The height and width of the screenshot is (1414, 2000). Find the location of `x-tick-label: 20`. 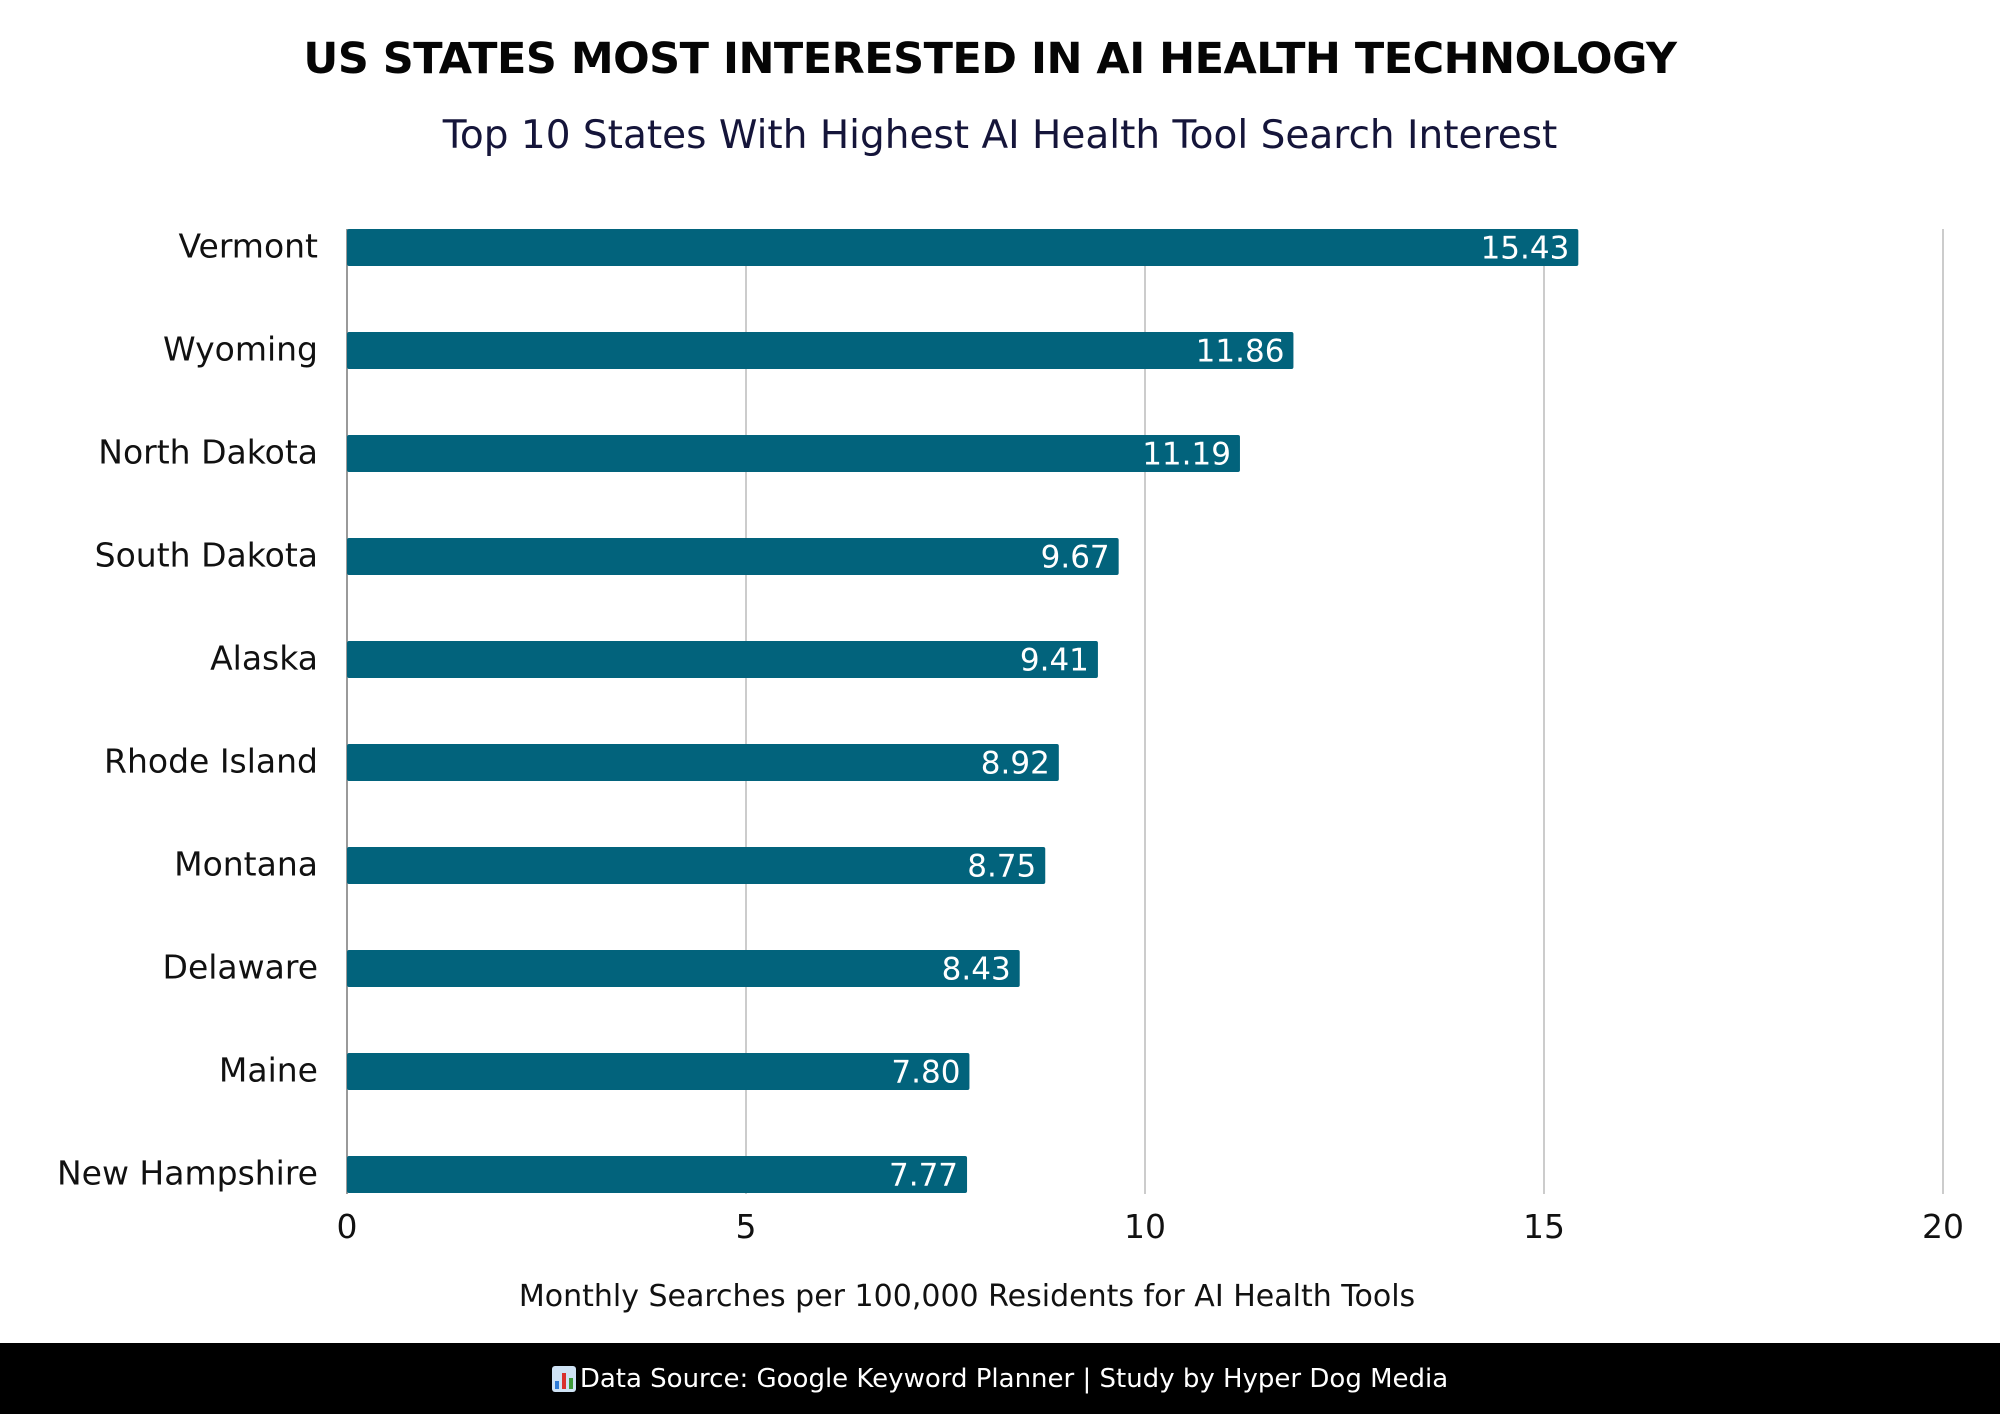

x-tick-label: 20 is located at coordinates (1943, 1226).